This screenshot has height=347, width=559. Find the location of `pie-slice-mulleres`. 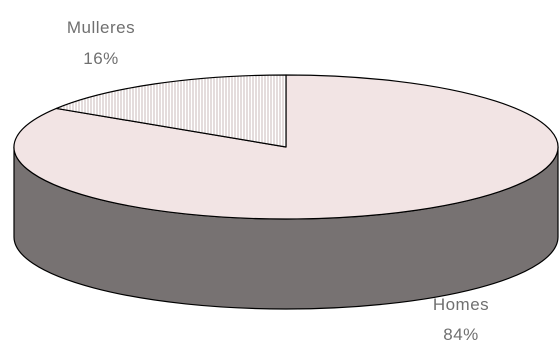

pie-slice-mulleres is located at coordinates (171, 111).